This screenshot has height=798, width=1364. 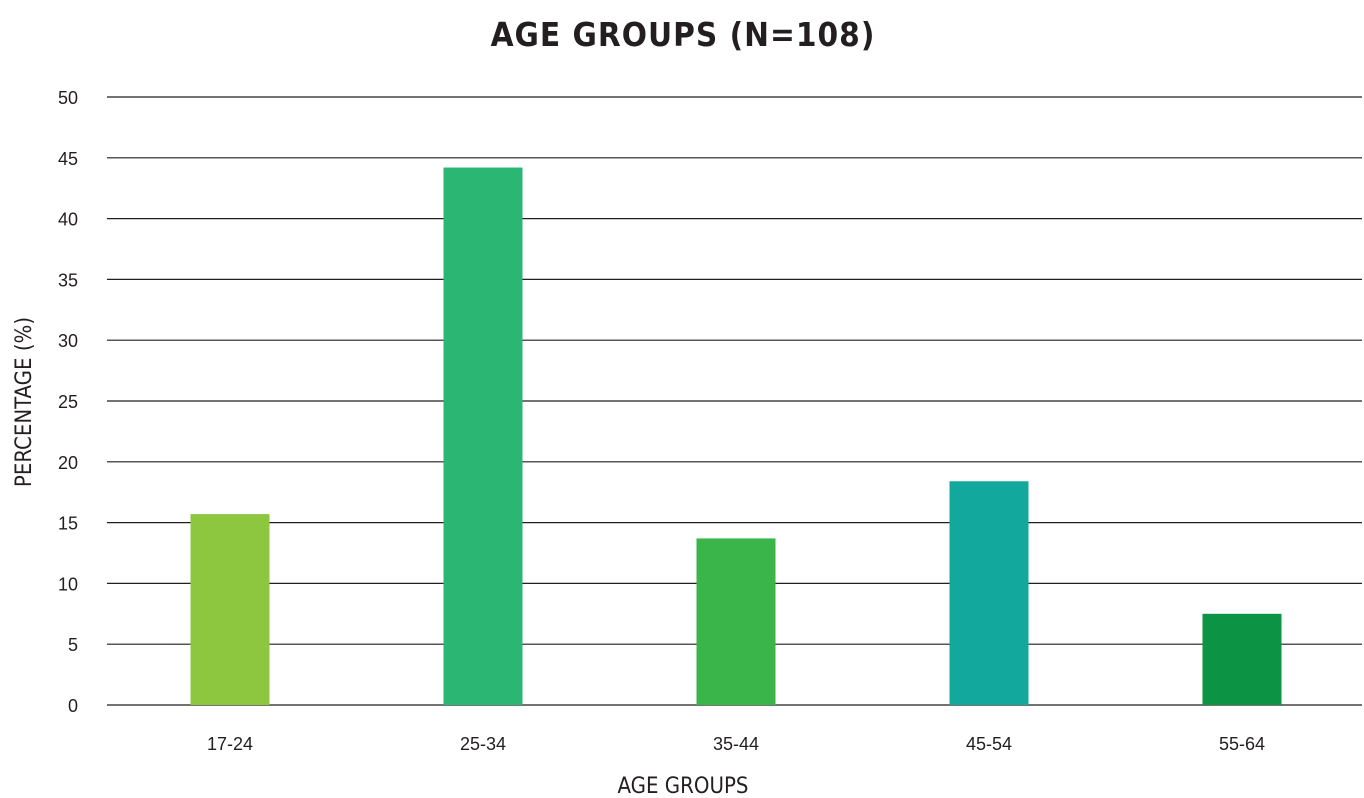 What do you see at coordinates (68, 341) in the screenshot?
I see `y-tick-label: 30` at bounding box center [68, 341].